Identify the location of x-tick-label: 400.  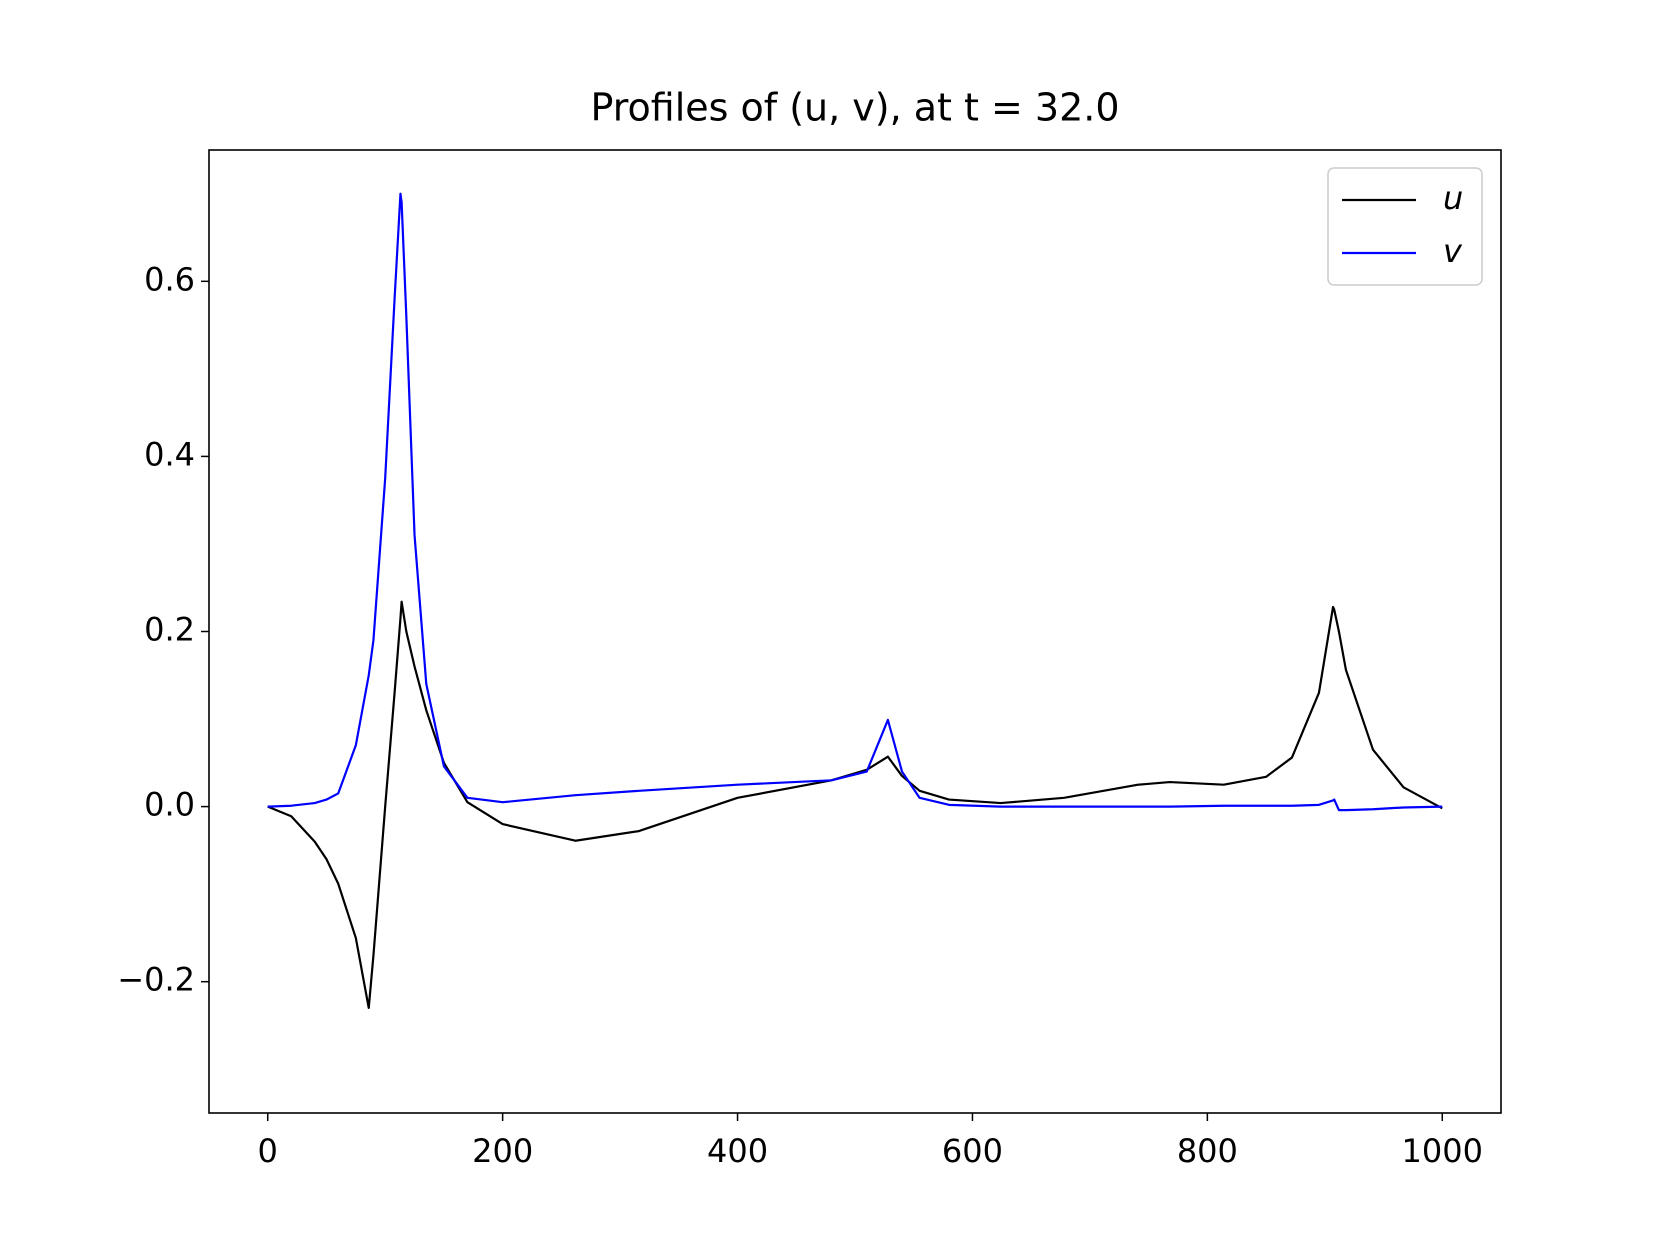
(737, 1151).